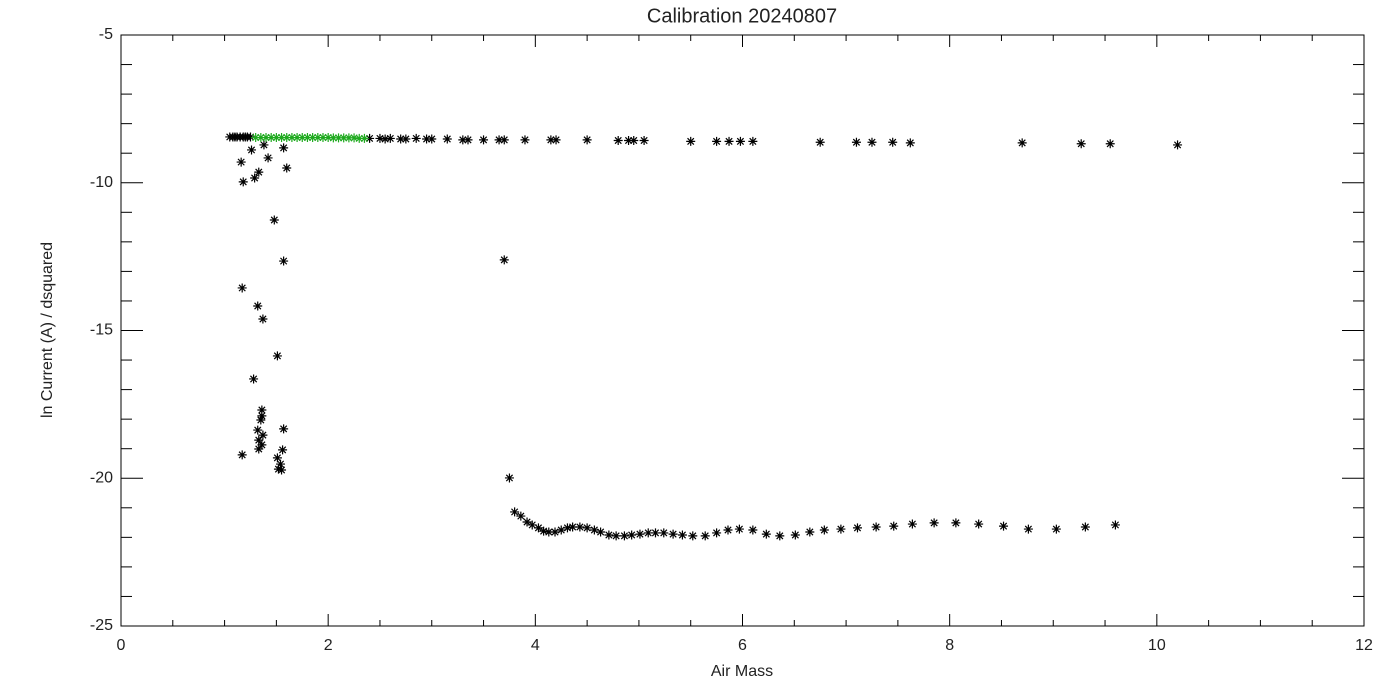 The image size is (1400, 700). Describe the element at coordinates (535, 645) in the screenshot. I see `x-tick-label: 4` at that location.